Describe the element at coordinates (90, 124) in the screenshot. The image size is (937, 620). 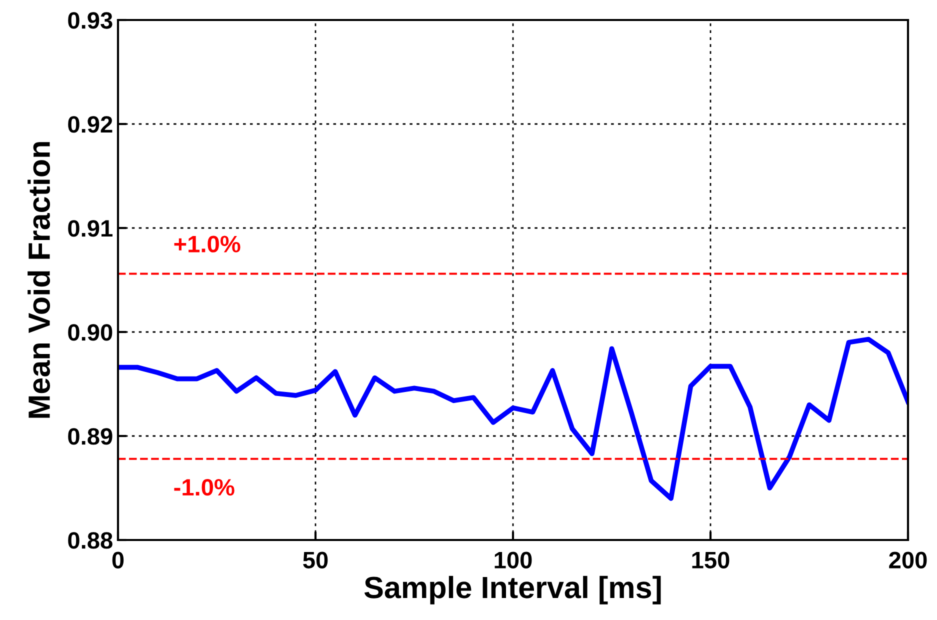
I see `y-tick-label: 0.92` at that location.